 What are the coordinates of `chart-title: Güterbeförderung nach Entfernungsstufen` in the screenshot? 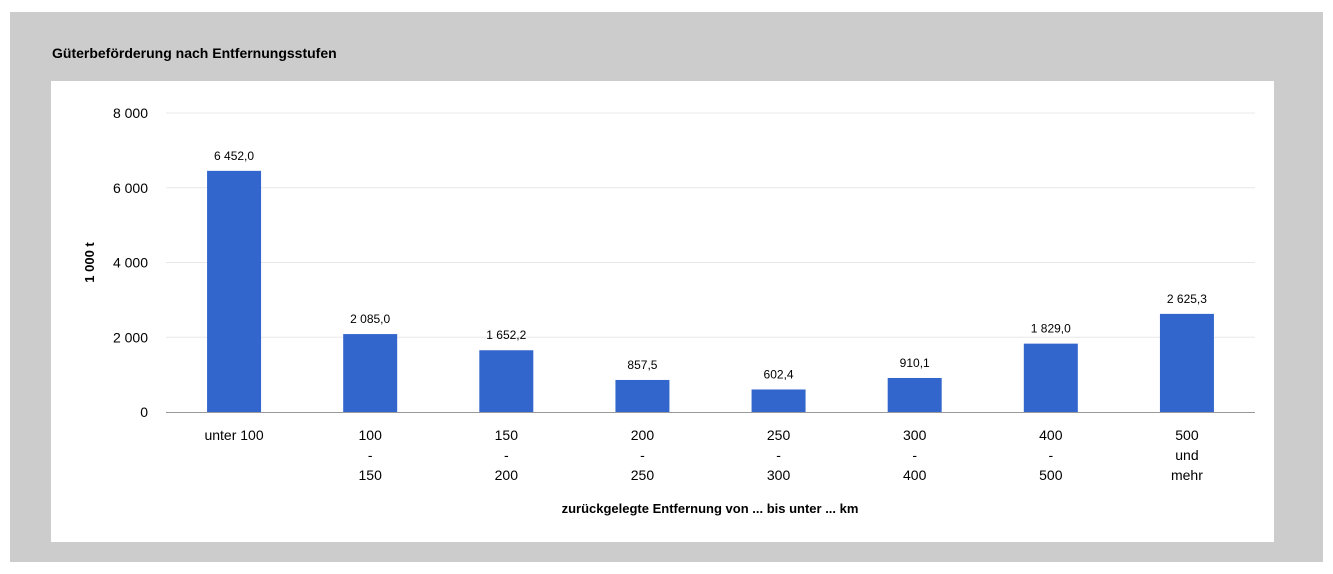 It's located at (194, 53).